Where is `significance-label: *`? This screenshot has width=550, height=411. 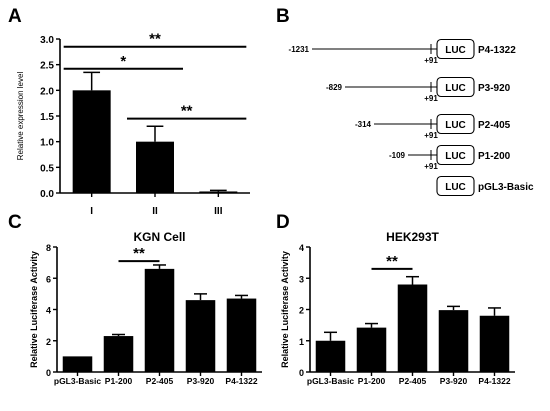
significance-label: * is located at coordinates (123, 61).